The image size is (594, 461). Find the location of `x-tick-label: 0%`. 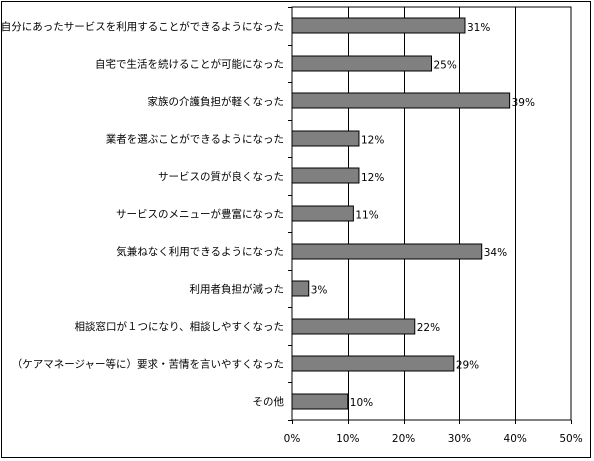

x-tick-label: 0% is located at coordinates (292, 439).